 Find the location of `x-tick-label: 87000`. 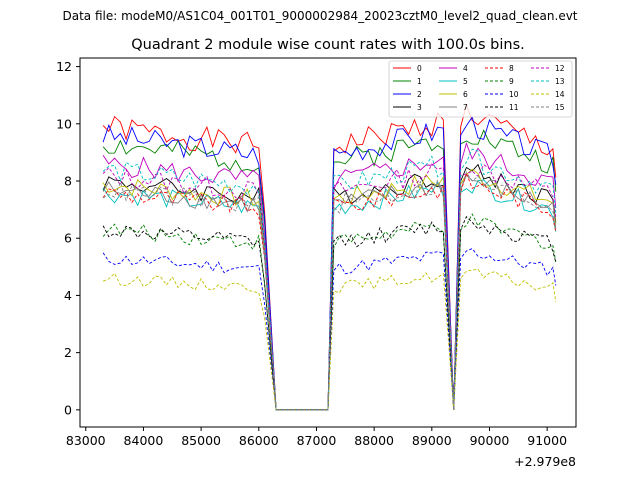

x-tick-label: 87000 is located at coordinates (317, 440).